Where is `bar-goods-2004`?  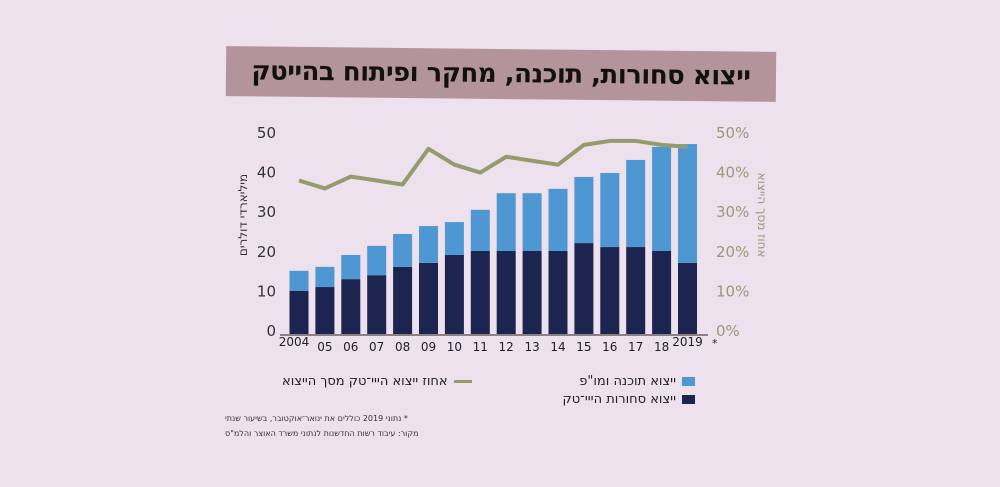
bar-goods-2004 is located at coordinates (299, 312).